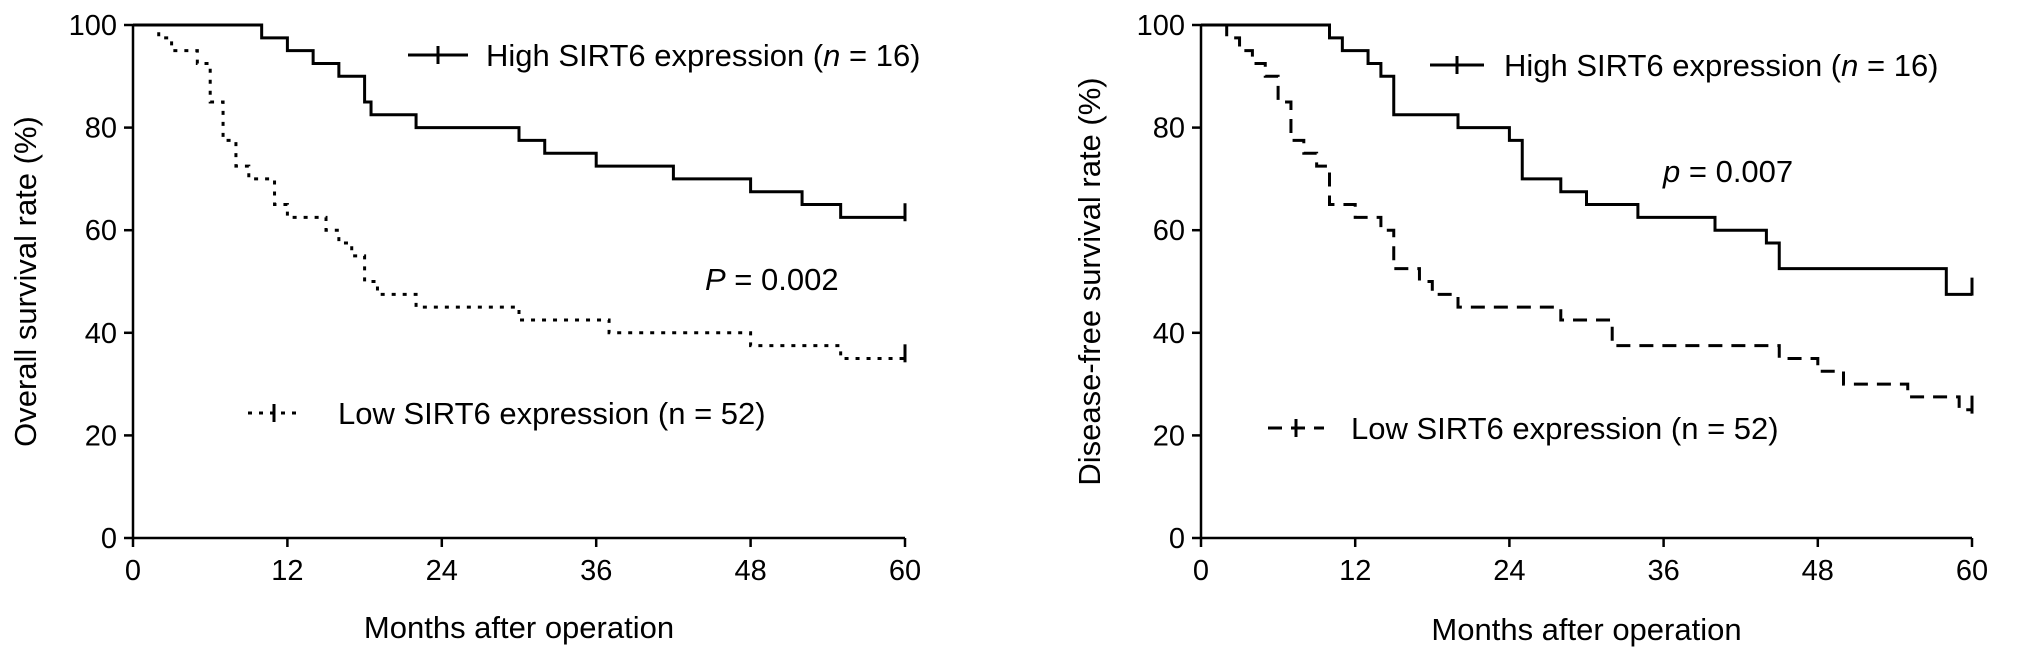 The height and width of the screenshot is (660, 2031). I want to click on p-value-text: = 0.007, so click(1736, 171).